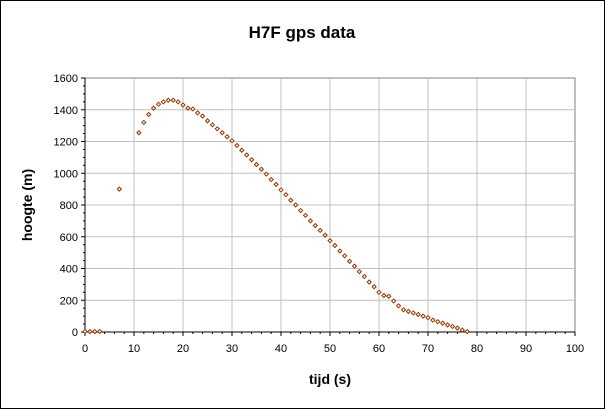  I want to click on y-tick-label: 1400, so click(66, 111).